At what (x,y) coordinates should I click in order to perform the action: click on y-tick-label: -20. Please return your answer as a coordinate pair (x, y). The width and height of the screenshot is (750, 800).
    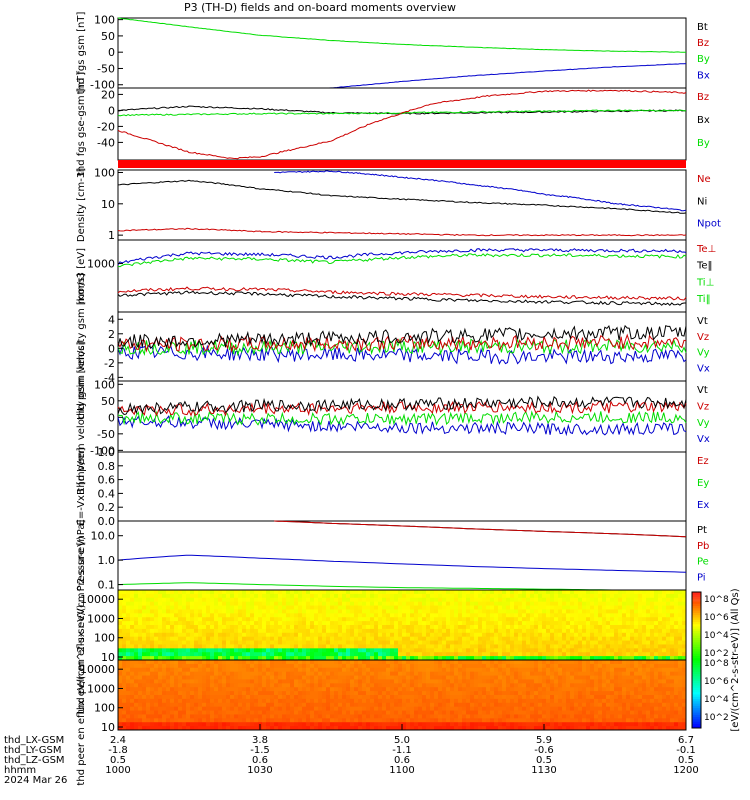
    Looking at the image, I should click on (106, 126).